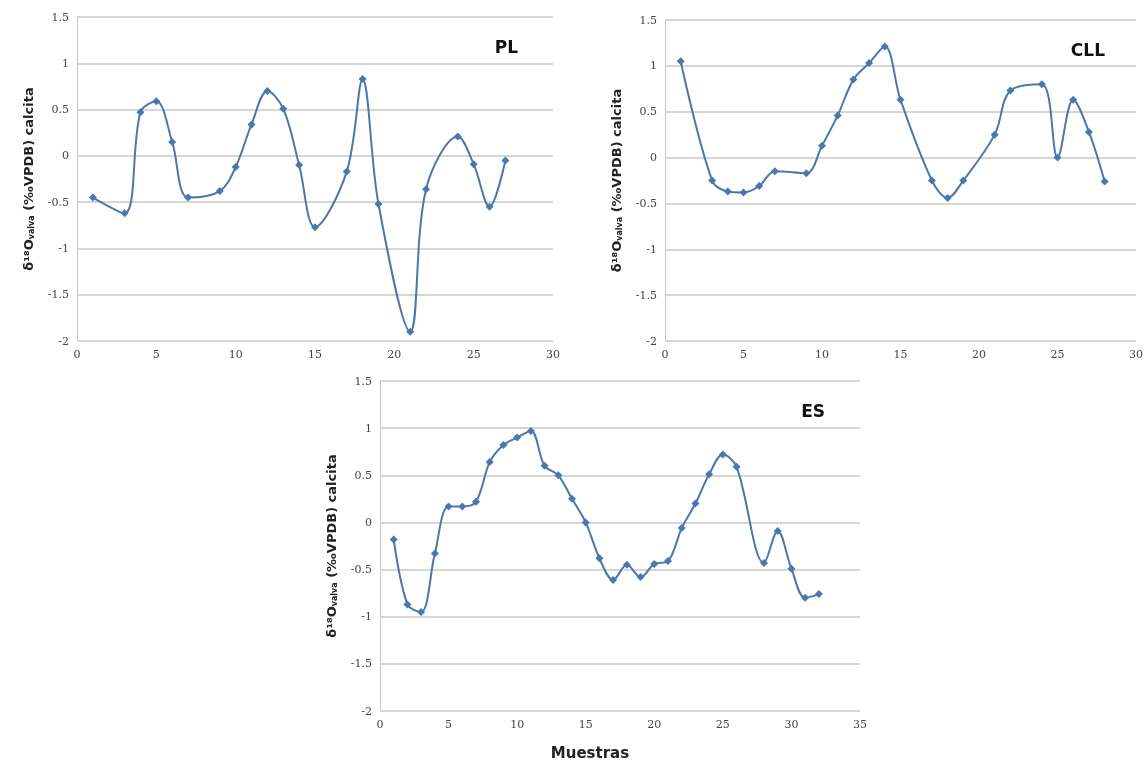 This screenshot has height=768, width=1146. What do you see at coordinates (77, 354) in the screenshot?
I see `x-tick-label: 0` at bounding box center [77, 354].